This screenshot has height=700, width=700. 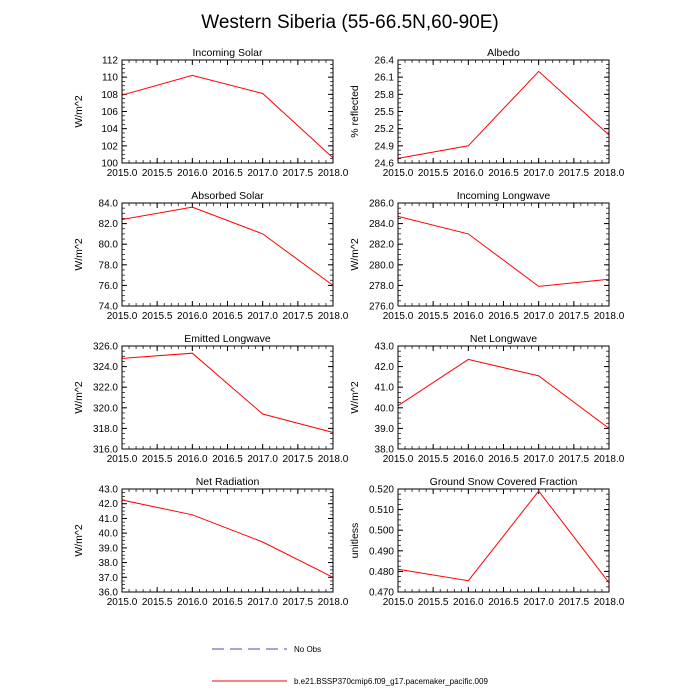 I want to click on panel-title: Net Longwave, so click(x=503, y=339).